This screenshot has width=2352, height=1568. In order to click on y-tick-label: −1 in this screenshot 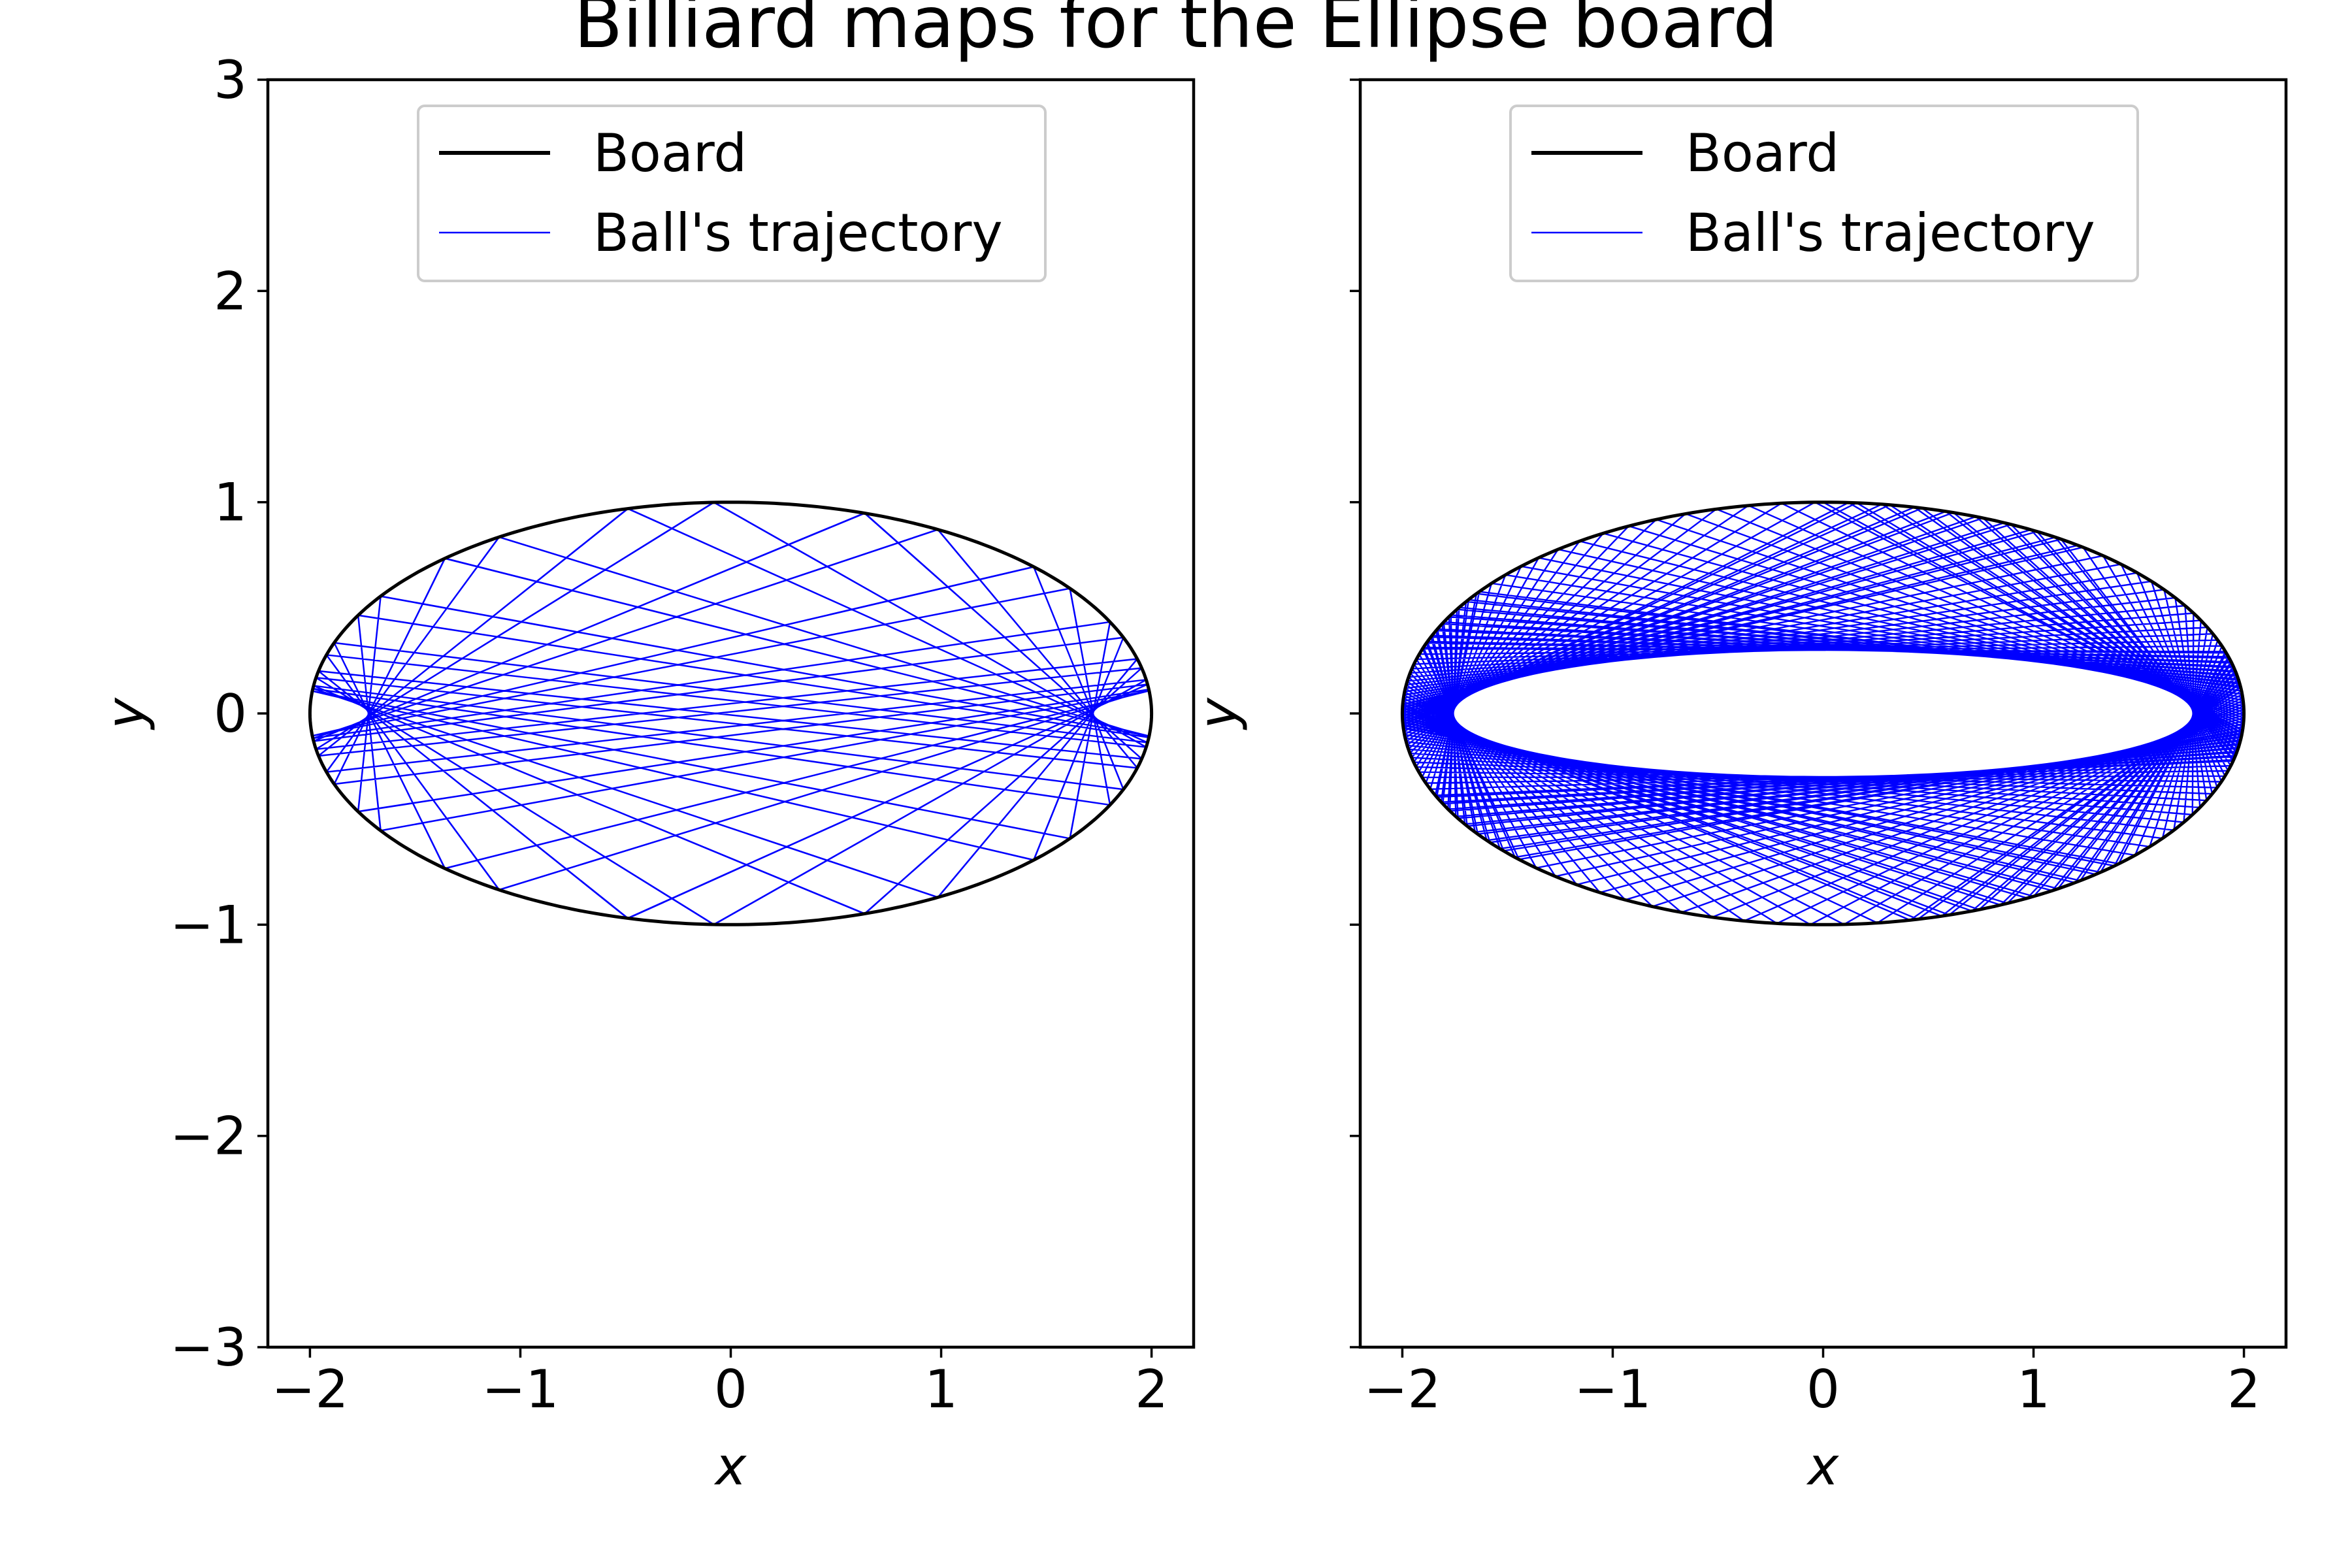, I will do `click(208, 924)`.